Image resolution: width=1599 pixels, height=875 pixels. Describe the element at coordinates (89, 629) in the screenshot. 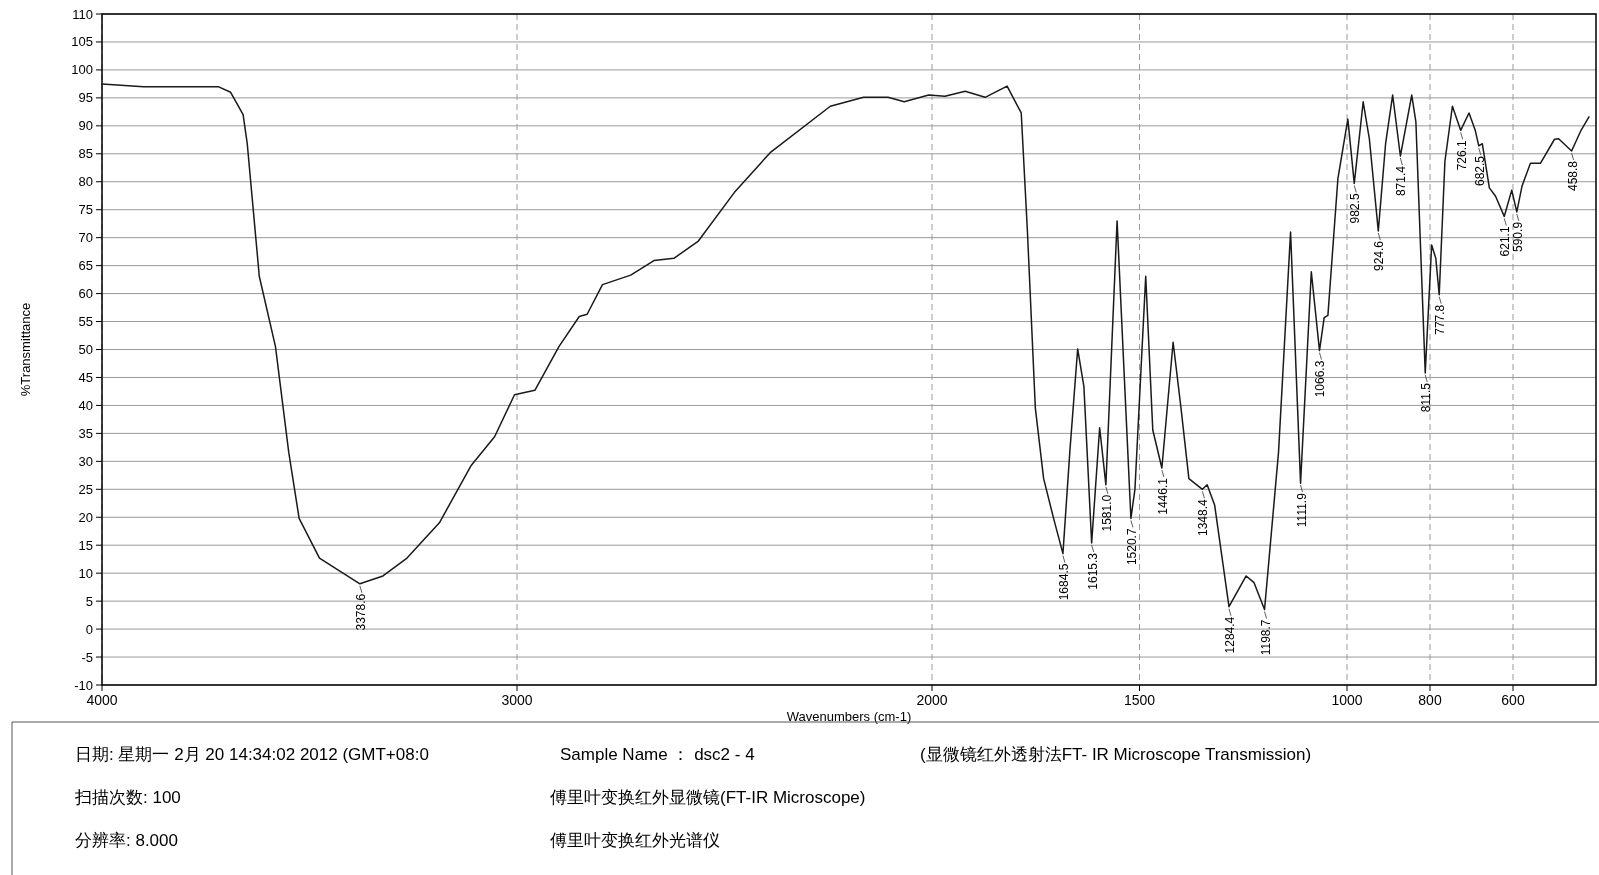

I see `y-tick-label: 0` at that location.